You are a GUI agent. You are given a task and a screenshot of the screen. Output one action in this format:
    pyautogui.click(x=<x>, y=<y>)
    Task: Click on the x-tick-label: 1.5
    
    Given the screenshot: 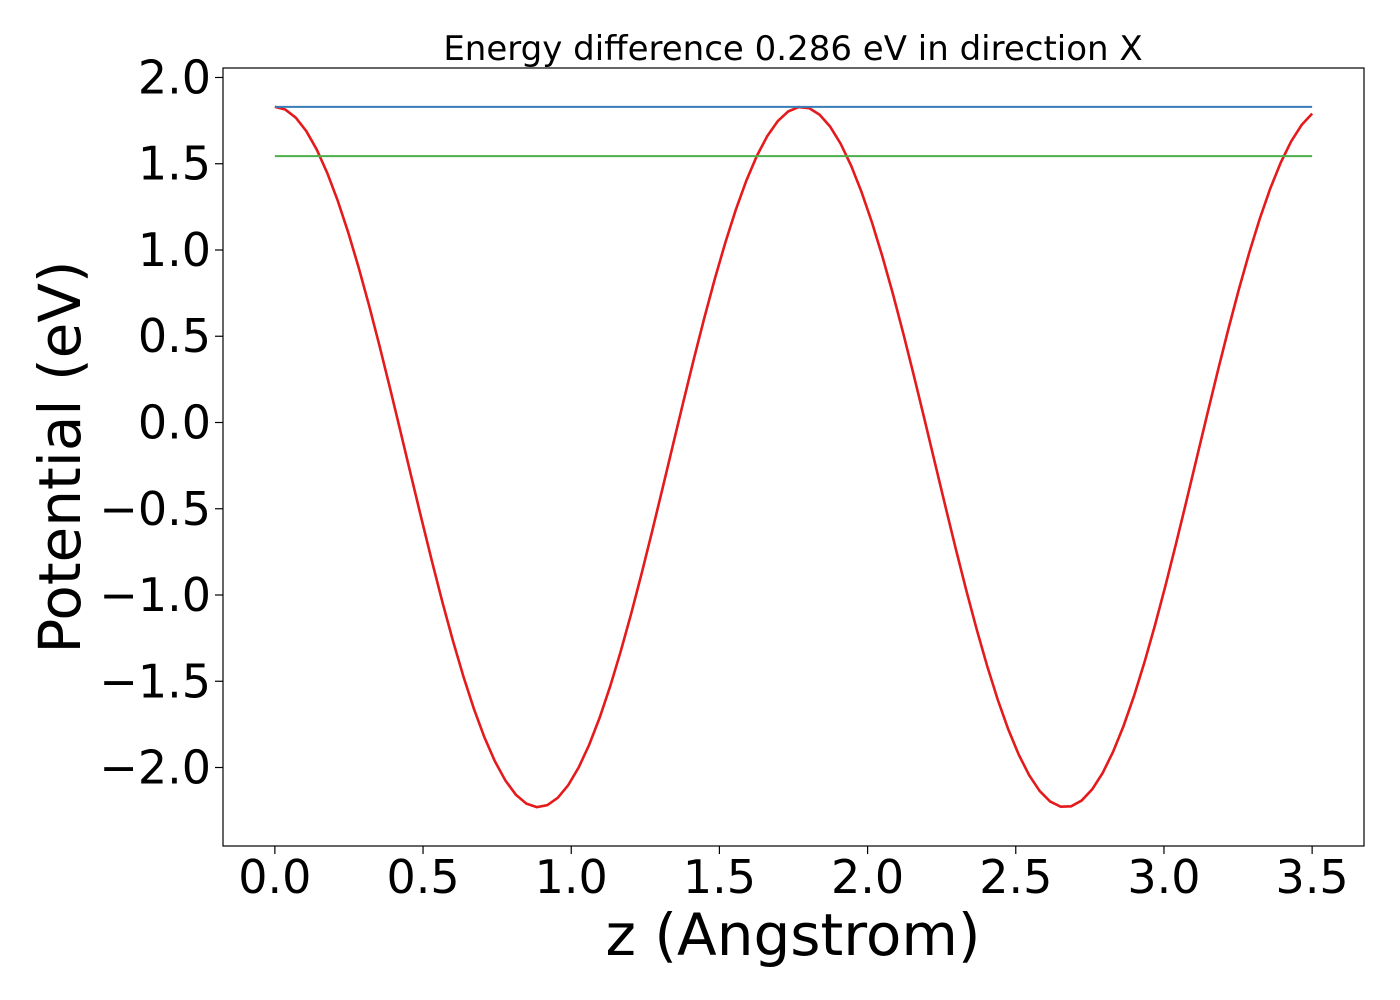 What is the action you would take?
    pyautogui.click(x=719, y=877)
    